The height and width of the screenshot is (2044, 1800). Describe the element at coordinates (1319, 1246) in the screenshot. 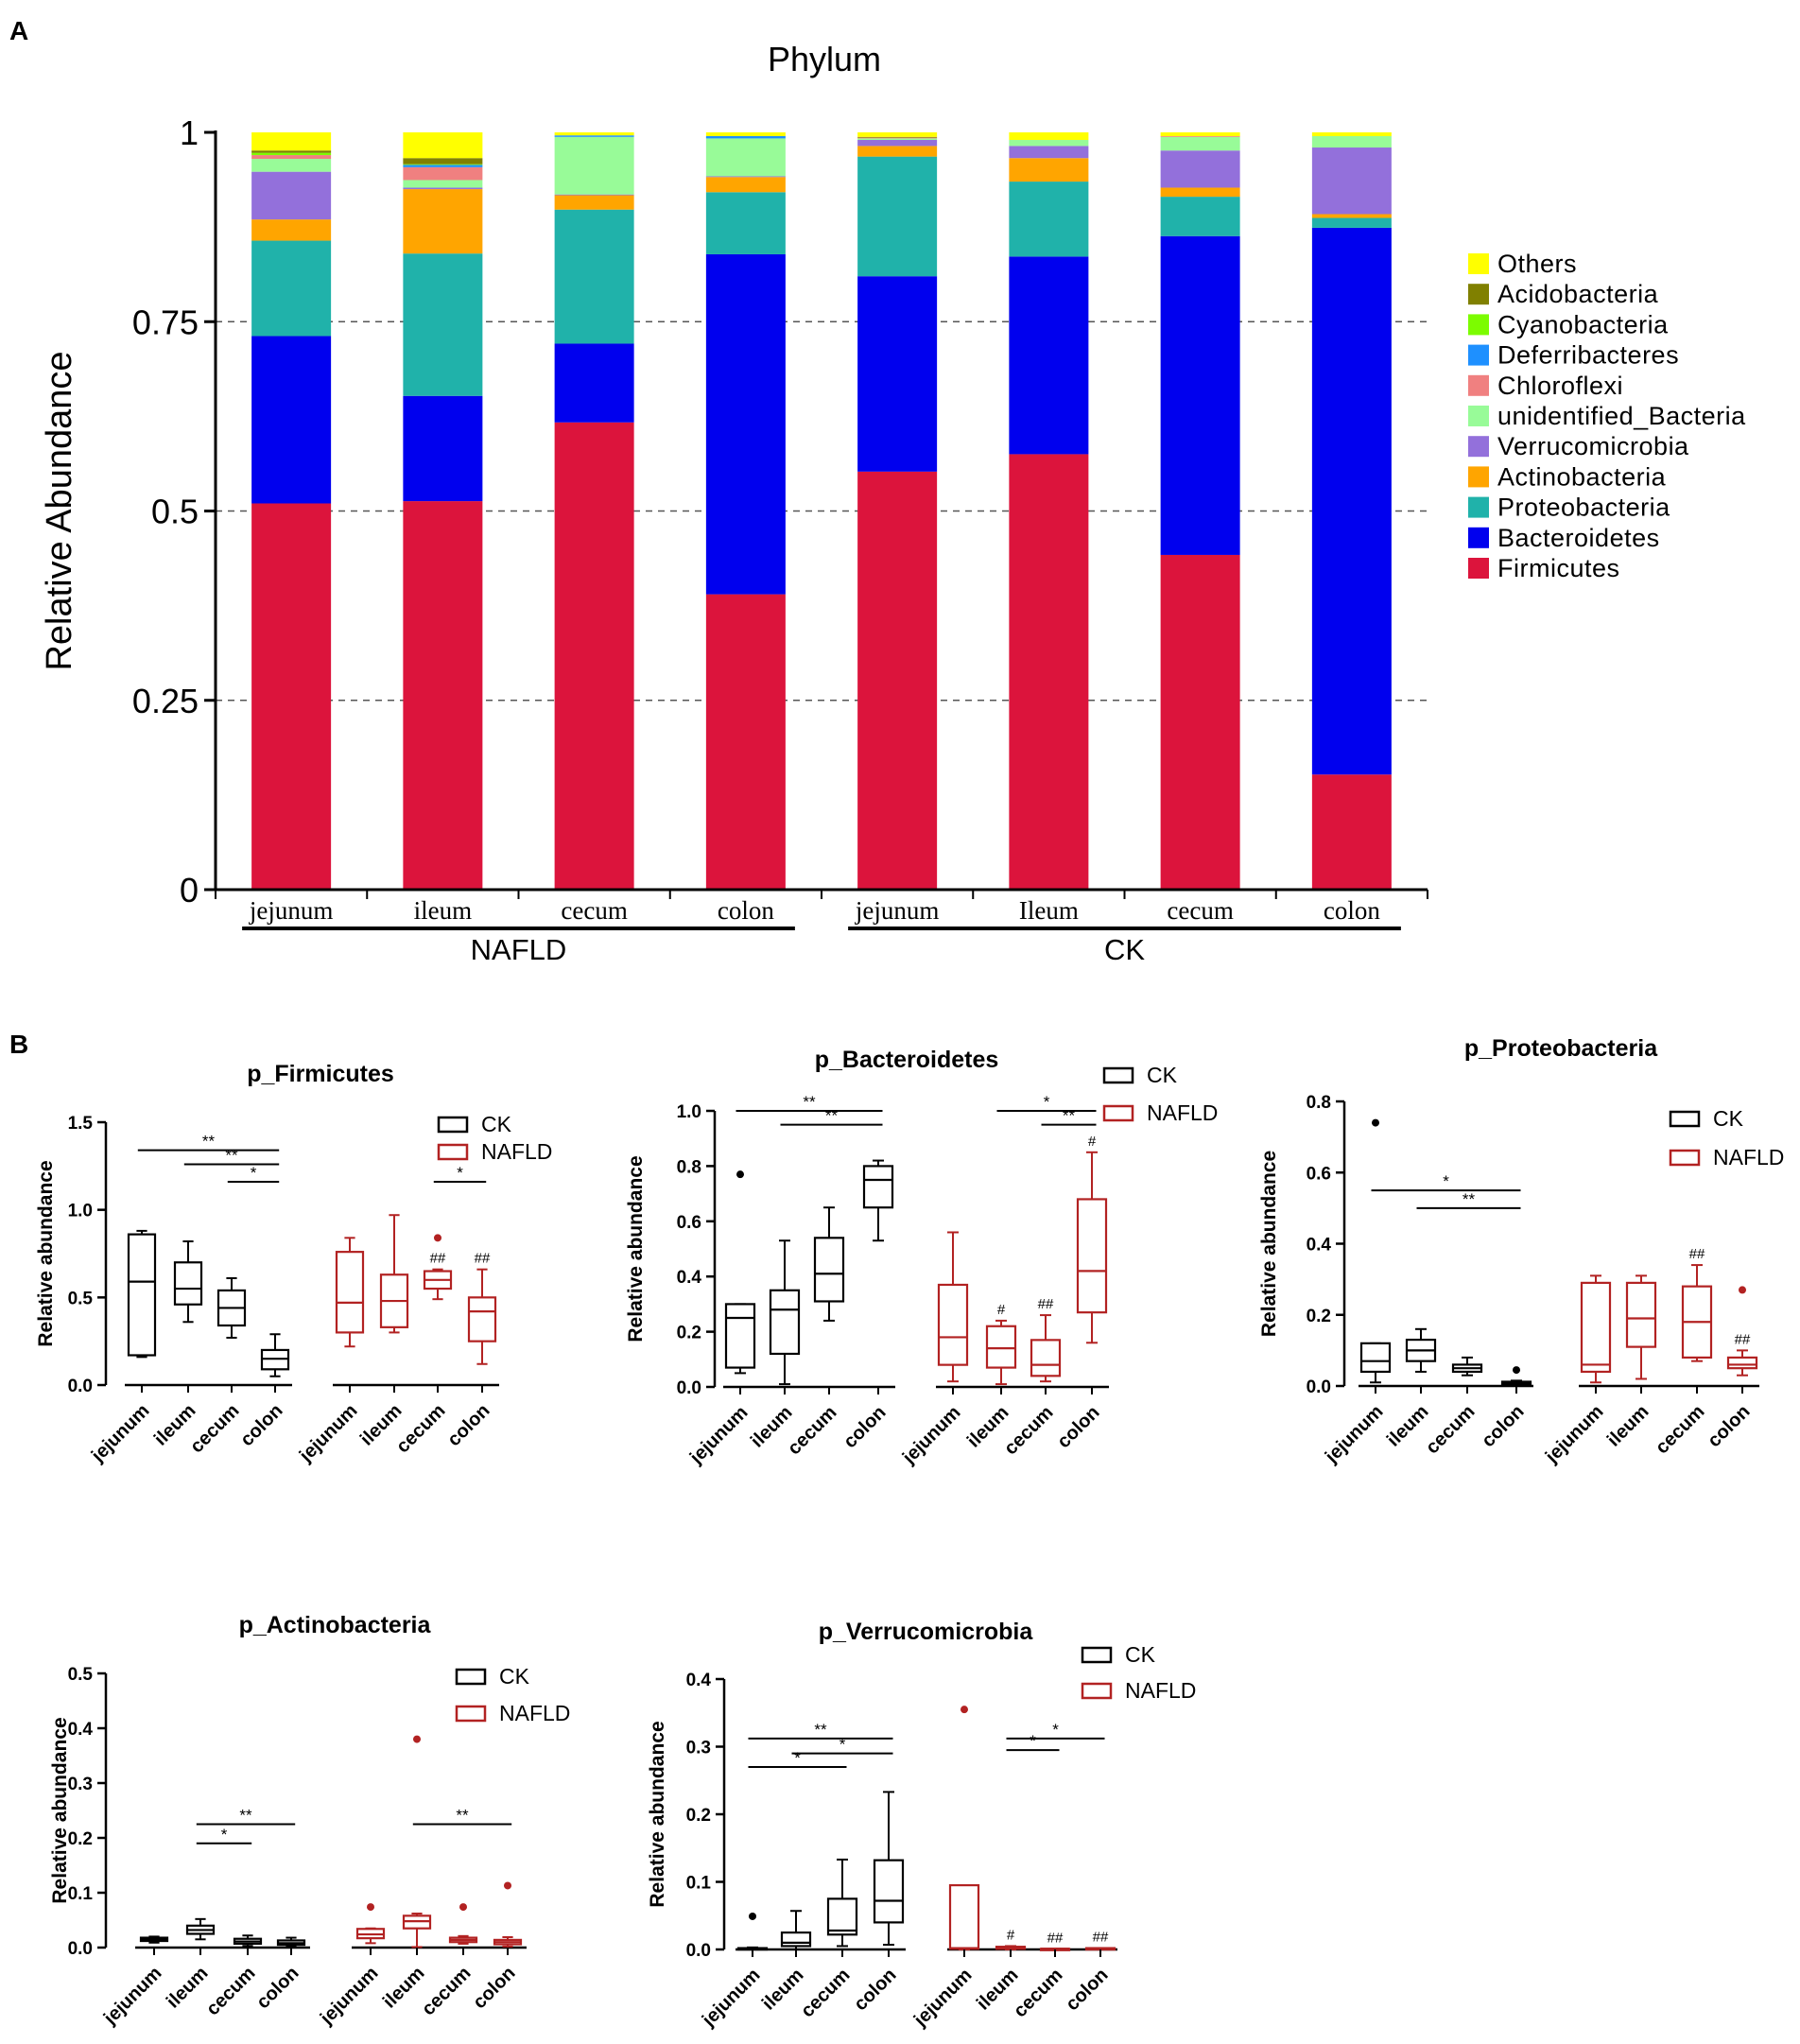

I see `y-tick-label: 0.4` at that location.